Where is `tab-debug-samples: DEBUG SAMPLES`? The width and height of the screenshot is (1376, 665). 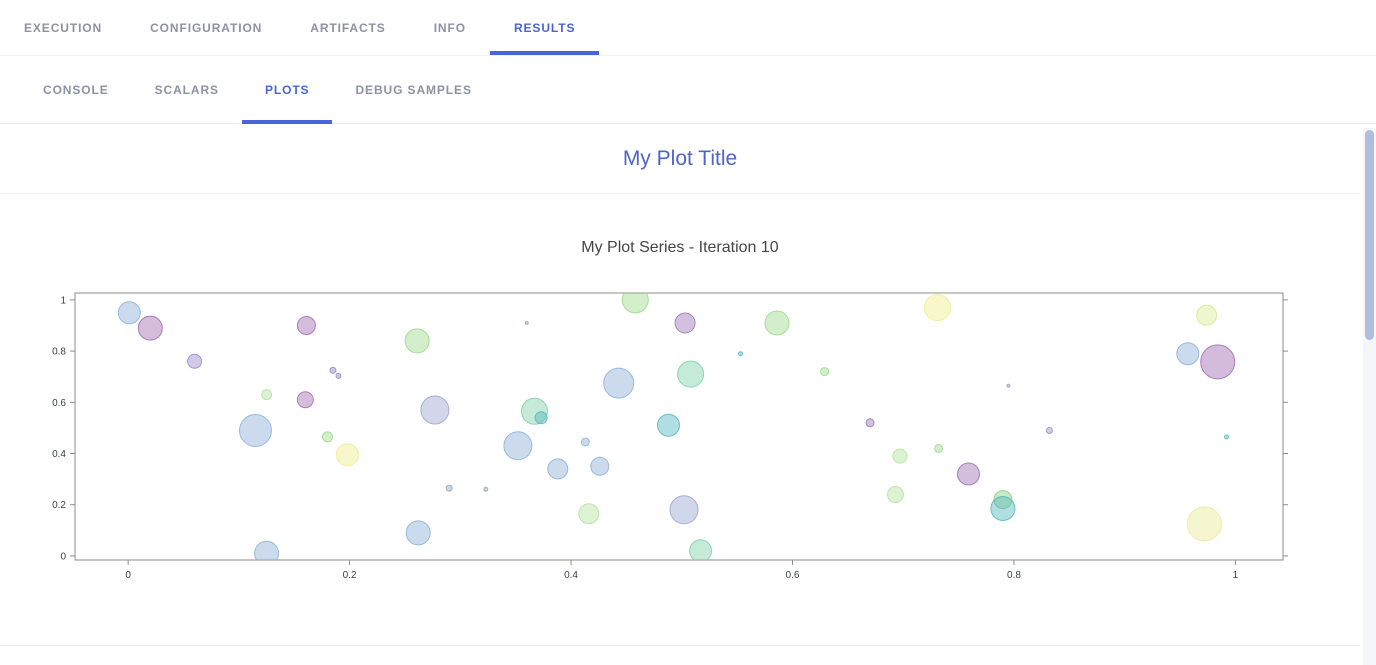 tab-debug-samples: DEBUG SAMPLES is located at coordinates (413, 89).